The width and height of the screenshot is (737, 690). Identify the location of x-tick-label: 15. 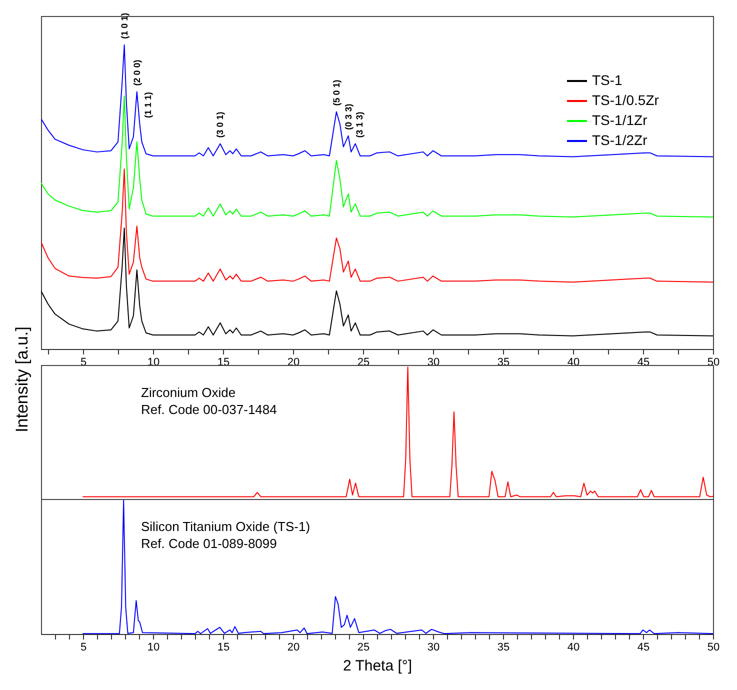
(223, 648).